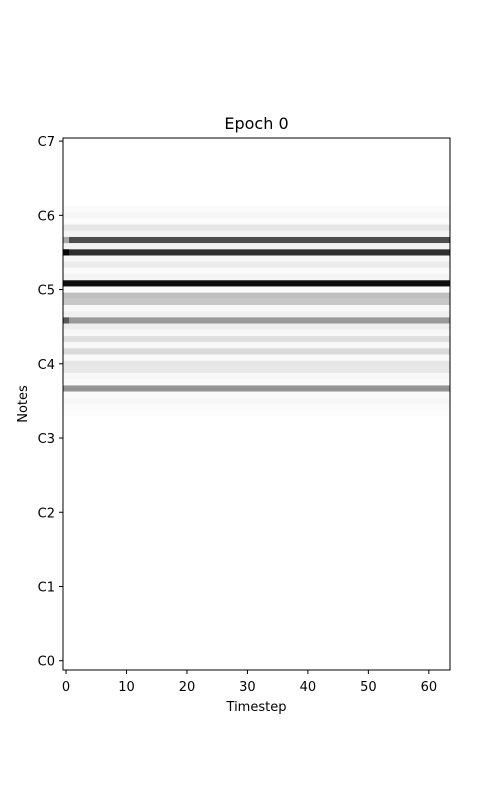  Describe the element at coordinates (46, 439) in the screenshot. I see `y-tick-label: C3` at that location.